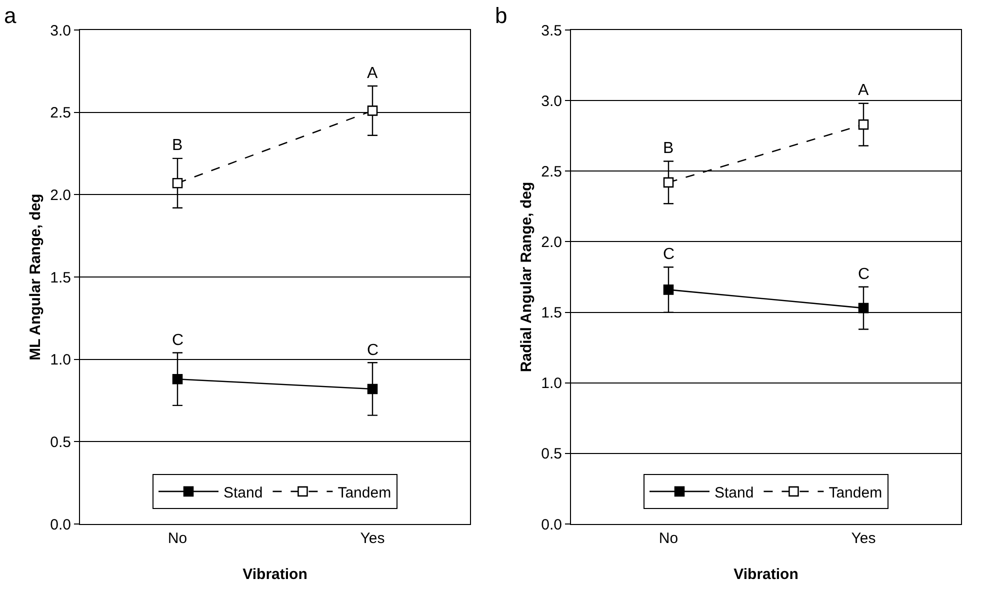  Describe the element at coordinates (501, 15) in the screenshot. I see `text: b` at that location.